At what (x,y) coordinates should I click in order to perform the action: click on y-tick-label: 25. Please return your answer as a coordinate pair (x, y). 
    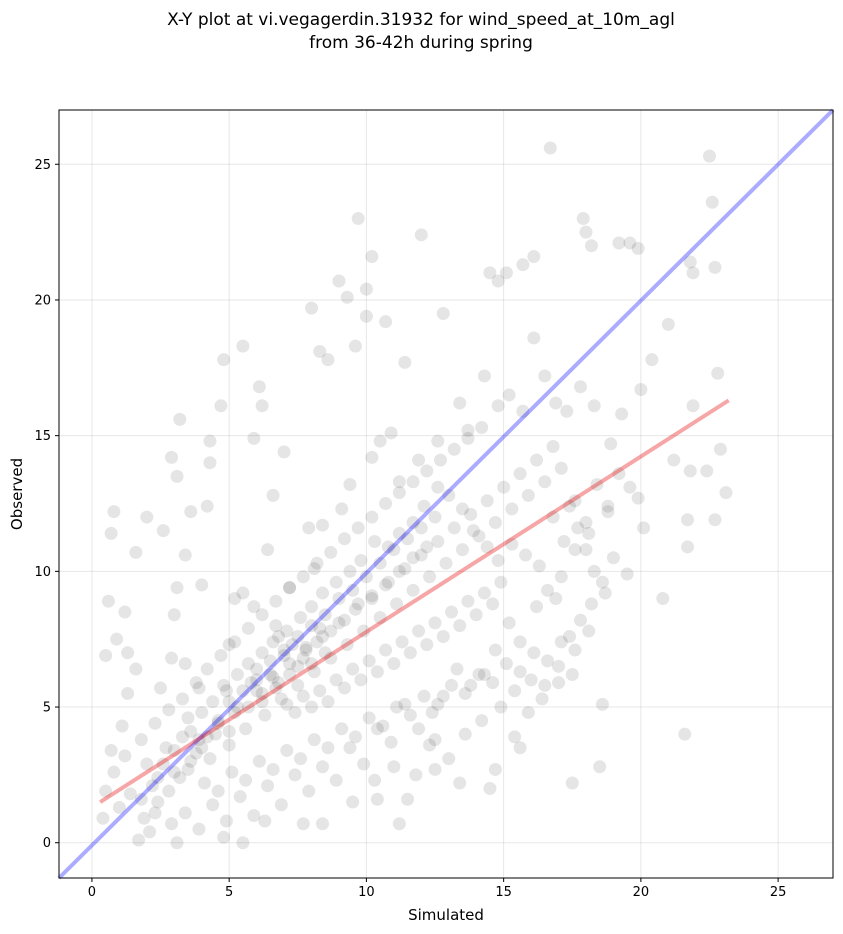
    Looking at the image, I should click on (42, 165).